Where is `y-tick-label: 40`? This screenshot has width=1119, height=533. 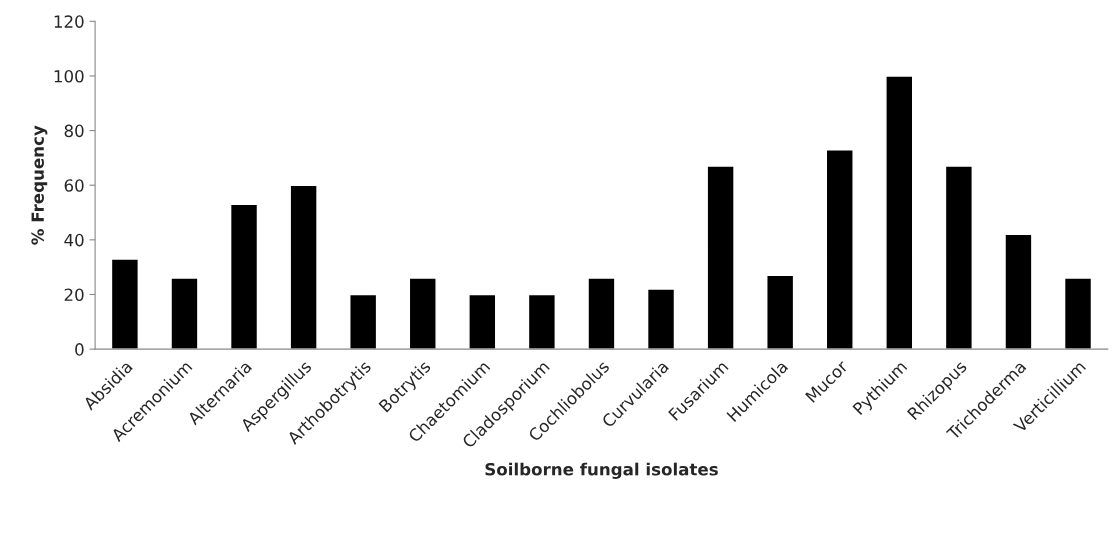
y-tick-label: 40 is located at coordinates (74, 240).